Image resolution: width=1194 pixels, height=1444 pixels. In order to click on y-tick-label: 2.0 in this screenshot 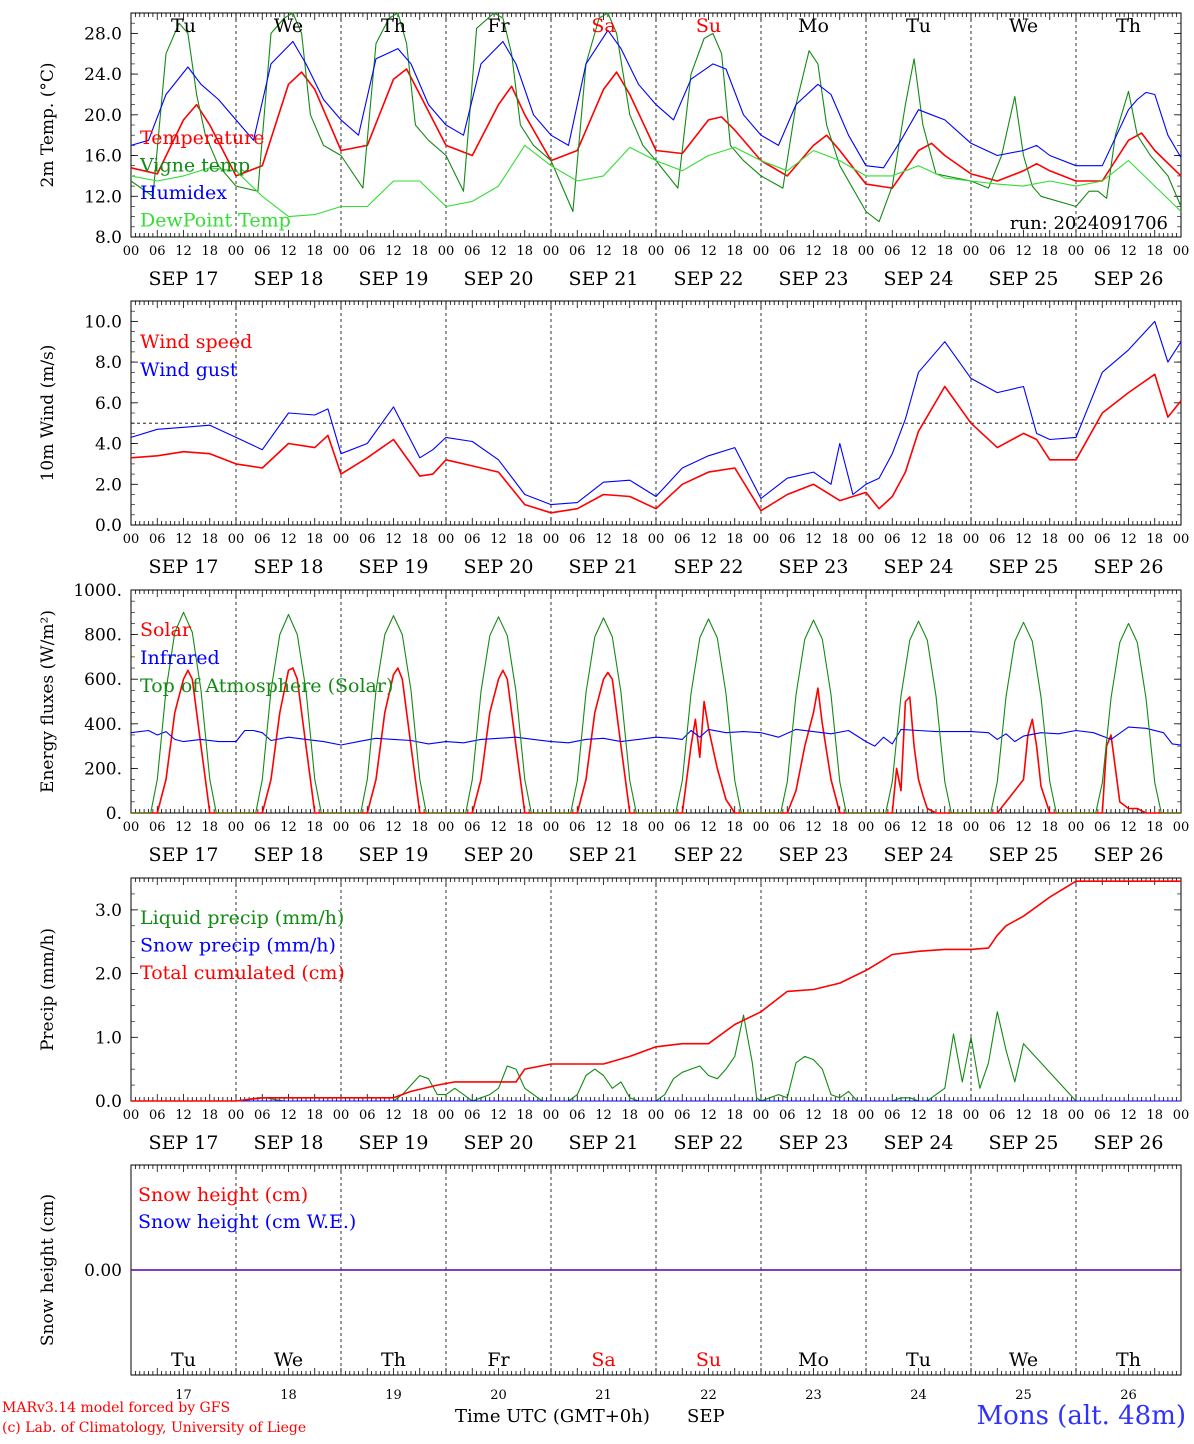, I will do `click(108, 485)`.